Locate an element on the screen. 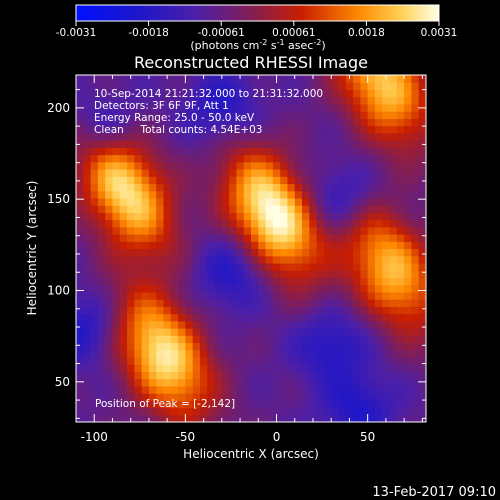 The image size is (500, 500). x-tick-label: 0 is located at coordinates (277, 437).